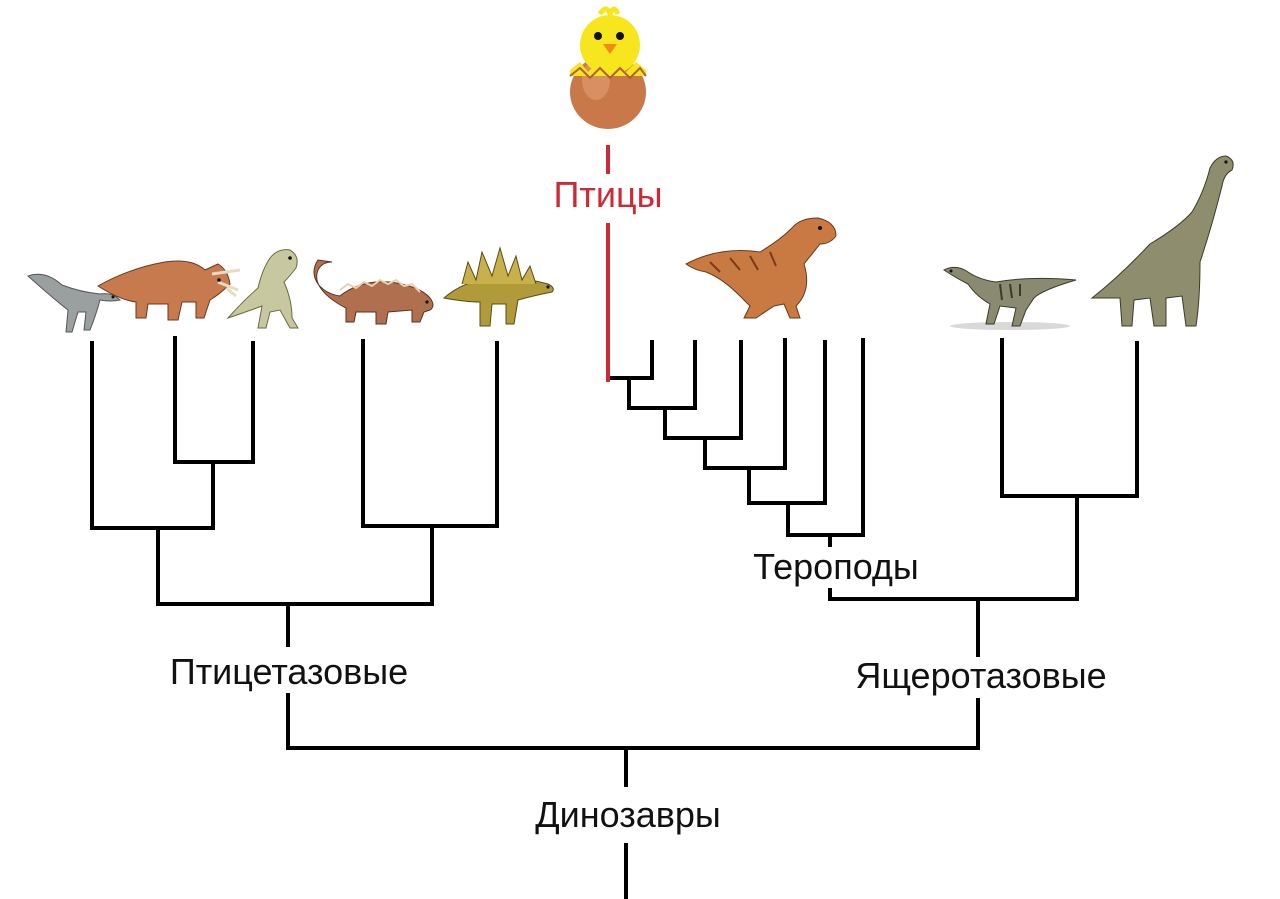 The image size is (1280, 899). What do you see at coordinates (628, 814) in the screenshot?
I see `label-dinosaurs: Динозавры` at bounding box center [628, 814].